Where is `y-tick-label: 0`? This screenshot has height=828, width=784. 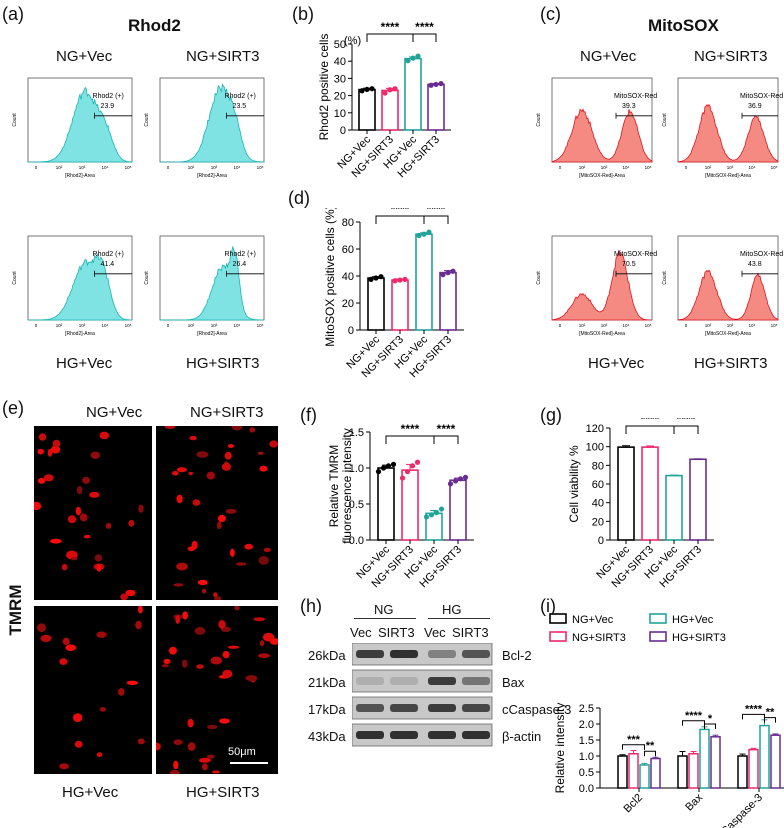
y-tick-label: 0 is located at coordinates (351, 331).